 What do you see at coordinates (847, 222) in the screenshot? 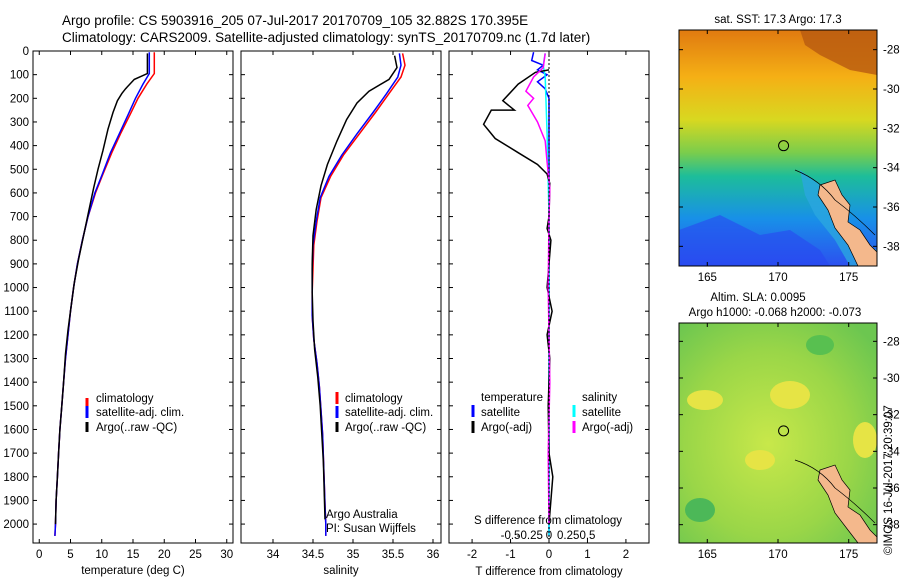
I see `sst-land-mass` at bounding box center [847, 222].